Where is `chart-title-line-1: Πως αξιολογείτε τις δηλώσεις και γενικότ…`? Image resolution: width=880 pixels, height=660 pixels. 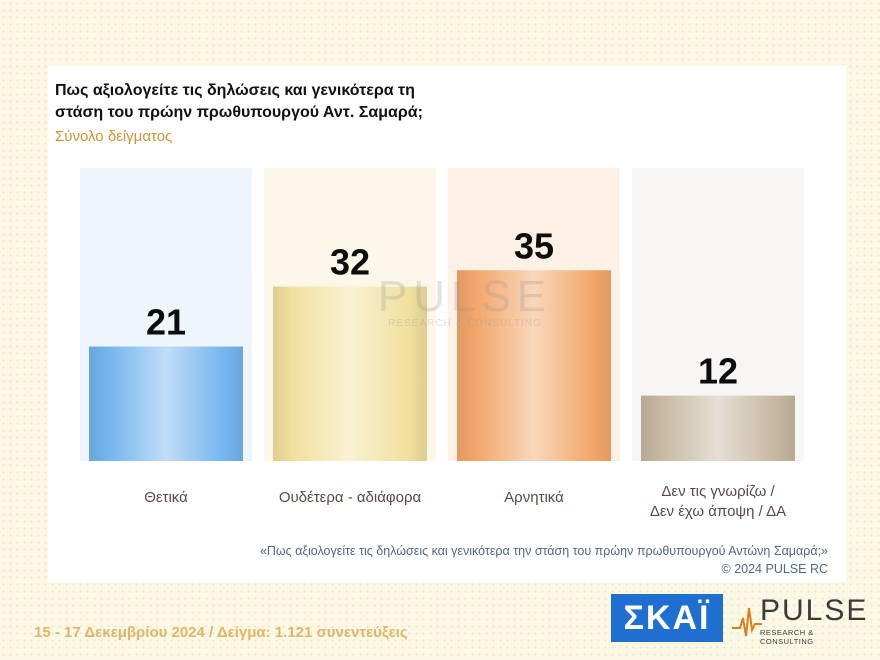 chart-title-line-1: Πως αξιολογείτε τις δηλώσεις και γενικότ… is located at coordinates (235, 90).